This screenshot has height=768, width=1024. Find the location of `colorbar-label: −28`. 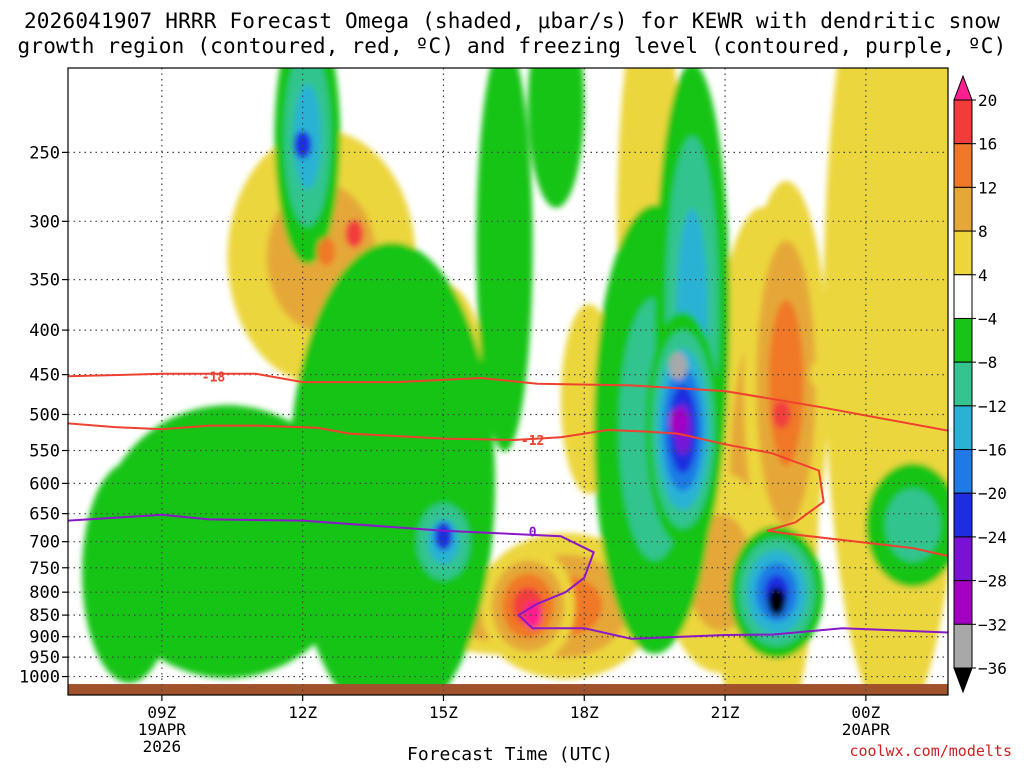

colorbar-label: −28 is located at coordinates (992, 581).